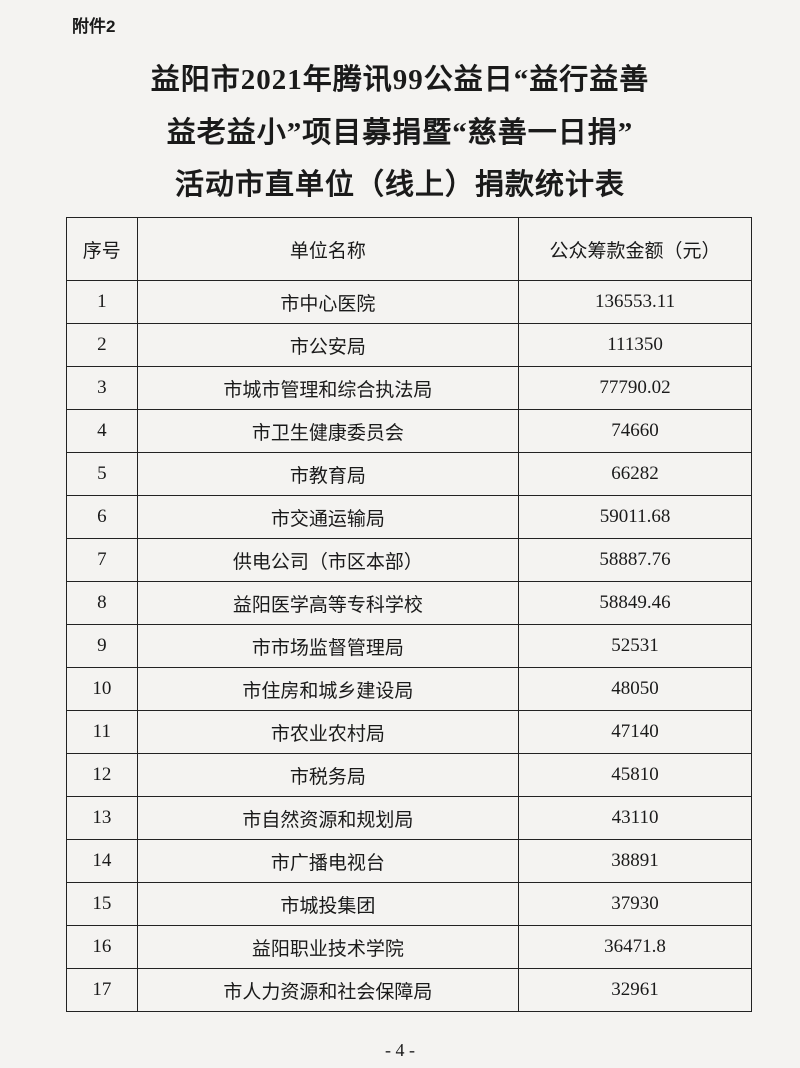  Describe the element at coordinates (102, 603) in the screenshot. I see `cell-index: 8` at that location.